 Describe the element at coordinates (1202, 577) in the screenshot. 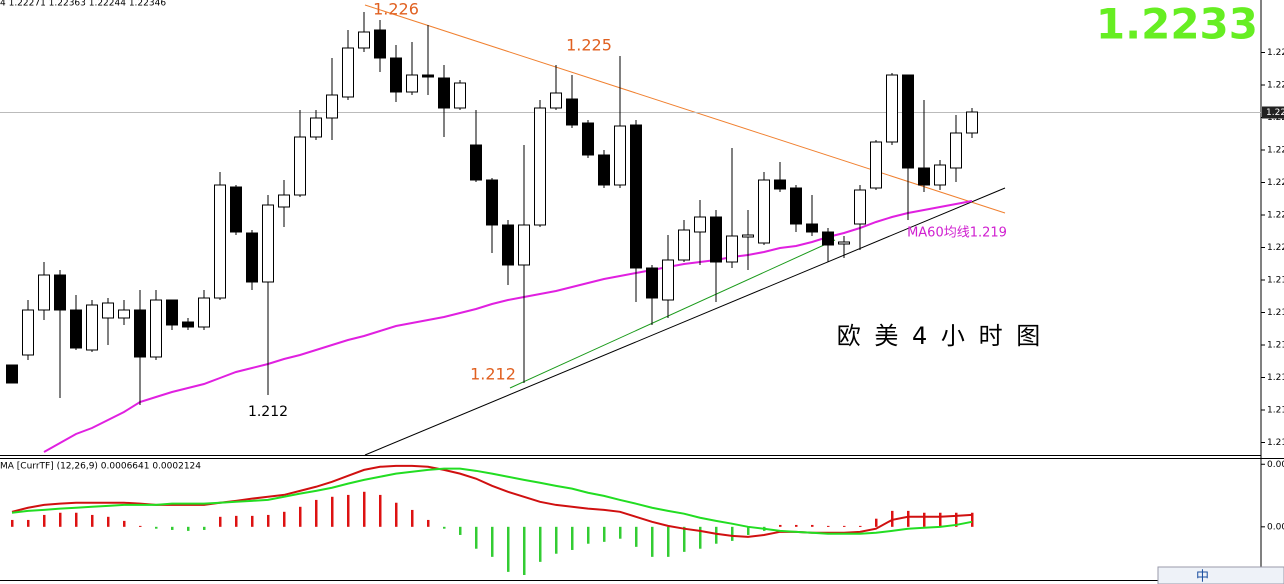

I see `ime-label: 中` at that location.